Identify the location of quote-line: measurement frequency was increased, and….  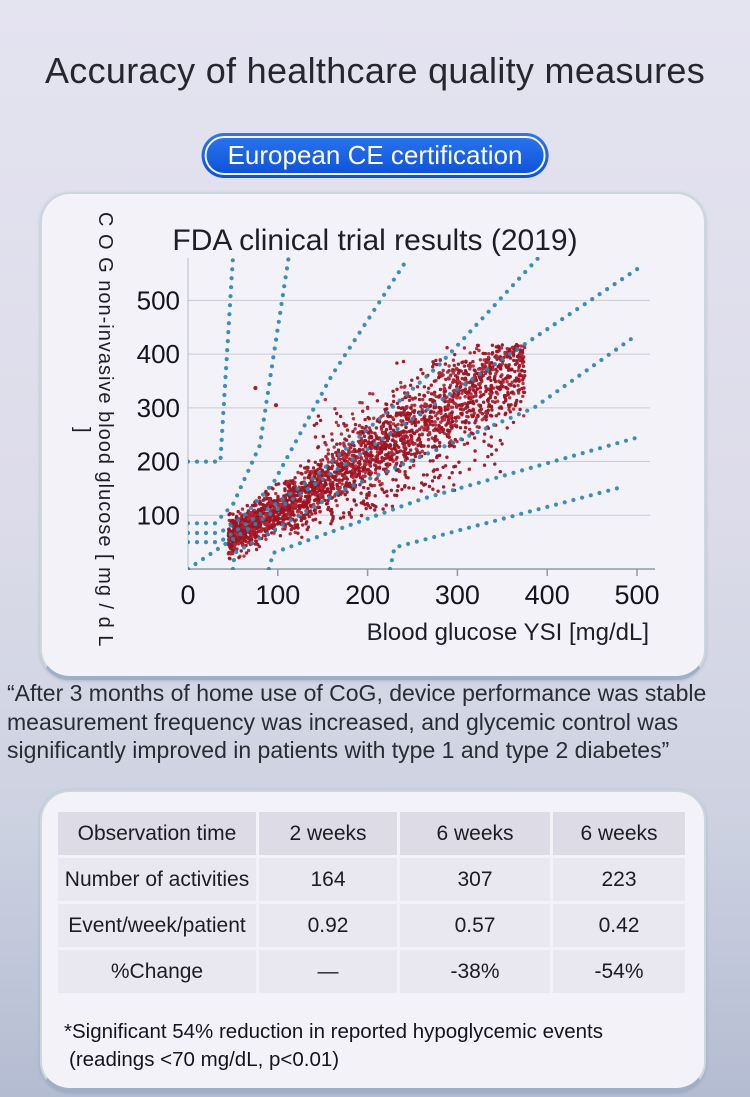
(343, 721).